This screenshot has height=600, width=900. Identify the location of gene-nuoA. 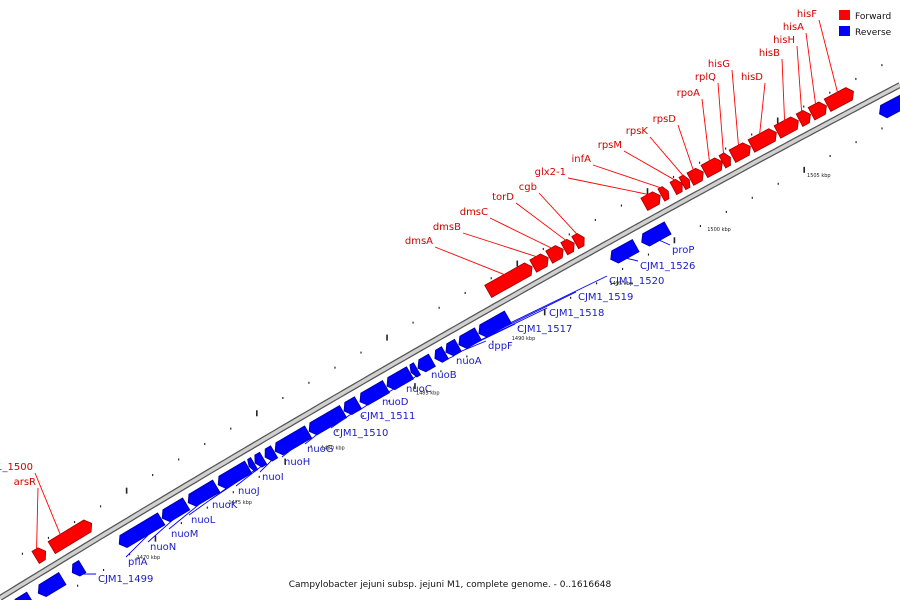
(415, 370).